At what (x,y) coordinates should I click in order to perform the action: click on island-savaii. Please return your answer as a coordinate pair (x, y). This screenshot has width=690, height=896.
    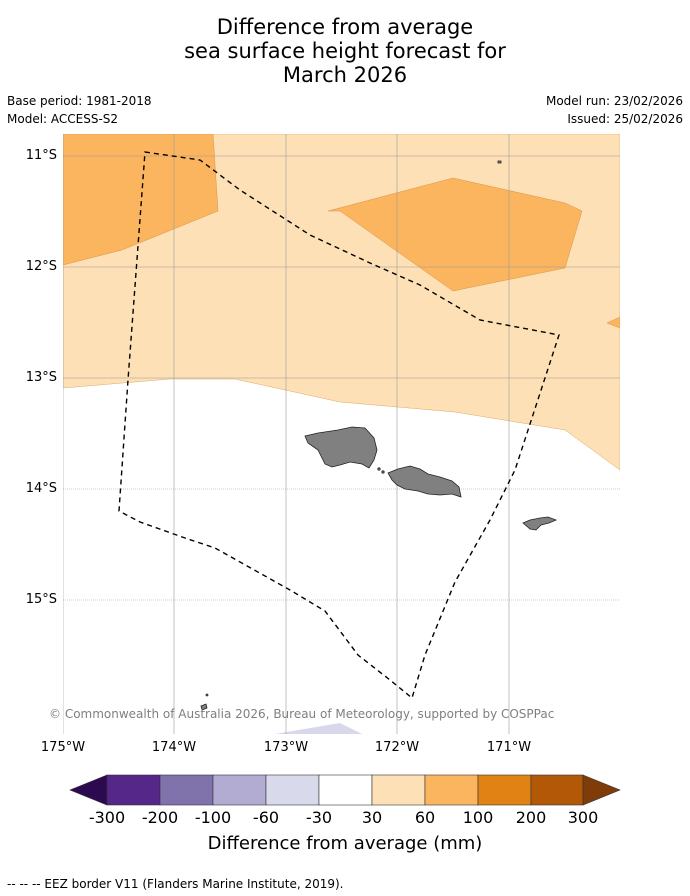
    Looking at the image, I should click on (341, 447).